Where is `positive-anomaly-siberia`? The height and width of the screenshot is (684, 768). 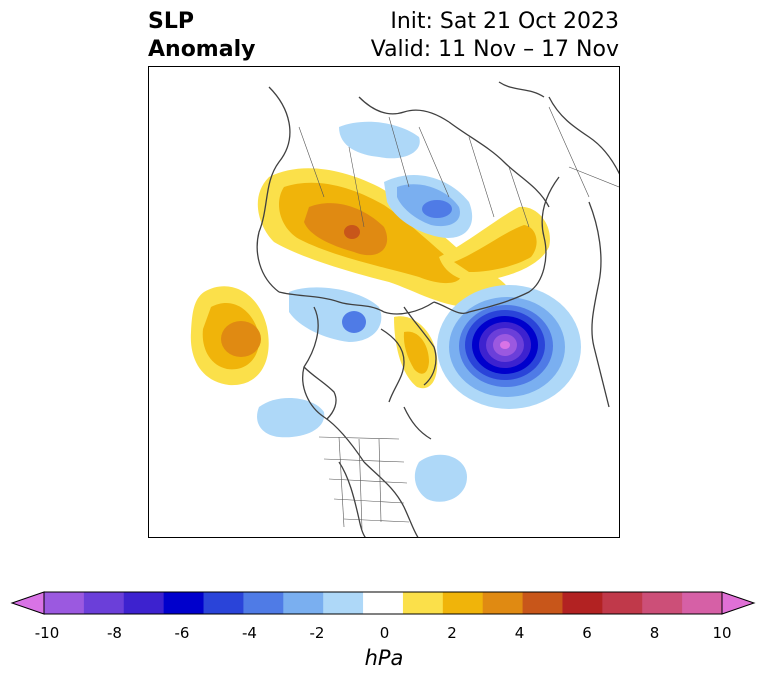
positive-anomaly-siberia is located at coordinates (383, 238).